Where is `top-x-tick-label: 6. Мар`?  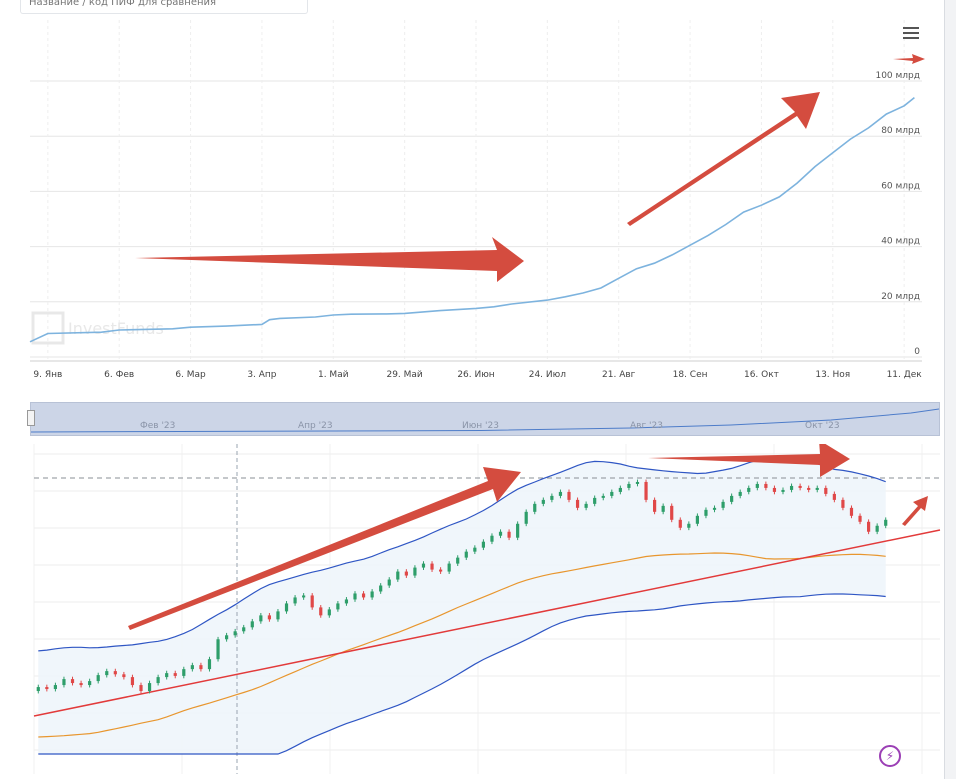
top-x-tick-label: 6. Мар is located at coordinates (190, 375).